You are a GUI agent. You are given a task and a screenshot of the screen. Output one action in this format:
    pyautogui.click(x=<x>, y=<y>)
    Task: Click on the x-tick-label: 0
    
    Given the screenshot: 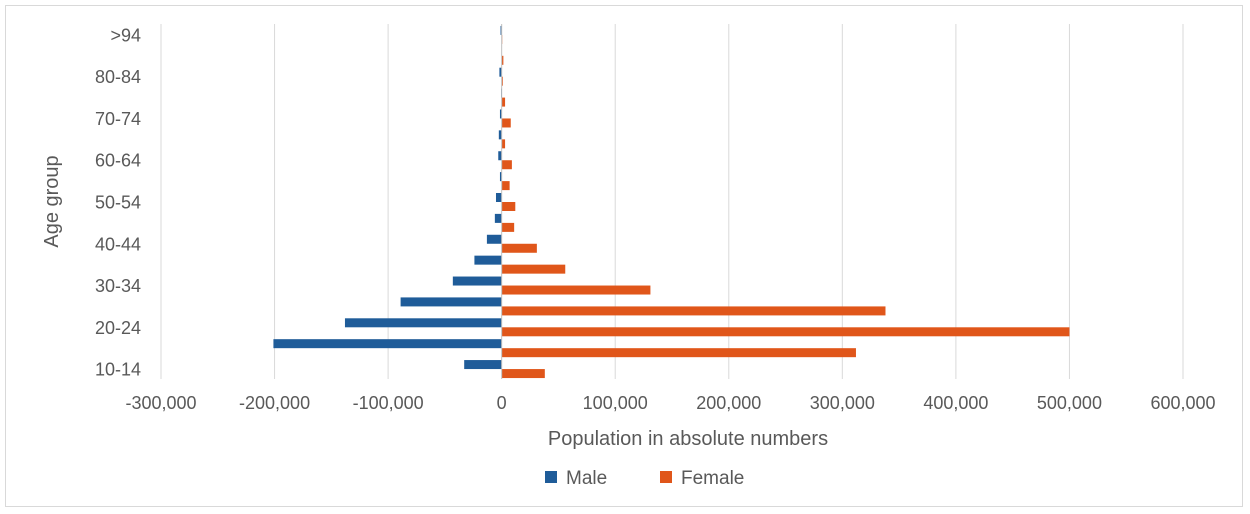 What is the action you would take?
    pyautogui.click(x=502, y=403)
    